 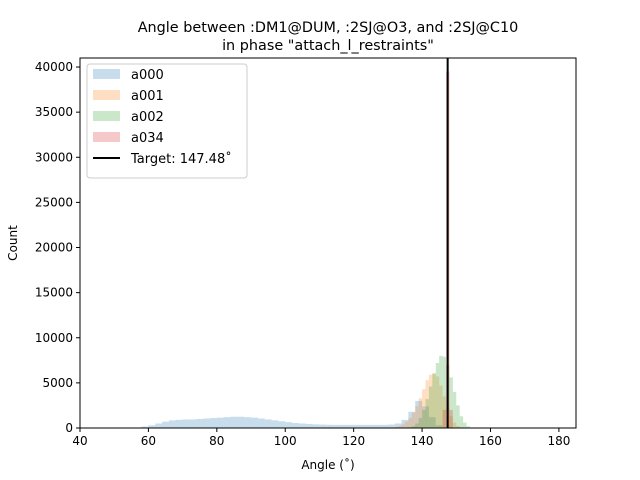 I want to click on legend-swatch-a002, so click(x=106, y=116).